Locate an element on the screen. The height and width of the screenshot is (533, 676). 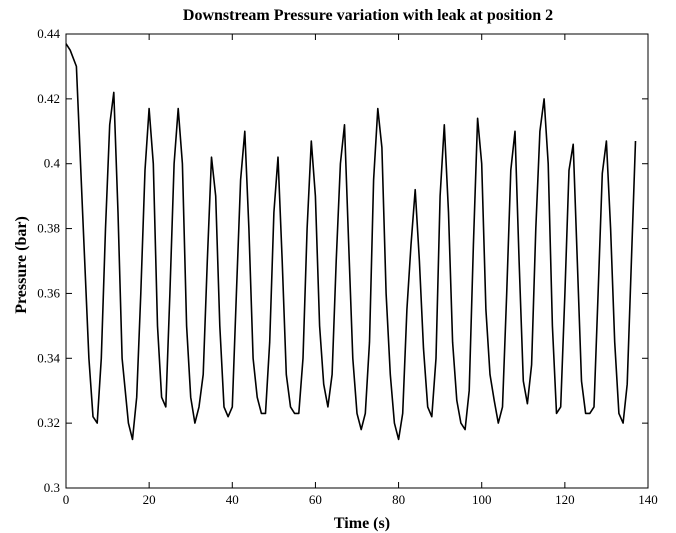
x-tick-label: 100 is located at coordinates (482, 499).